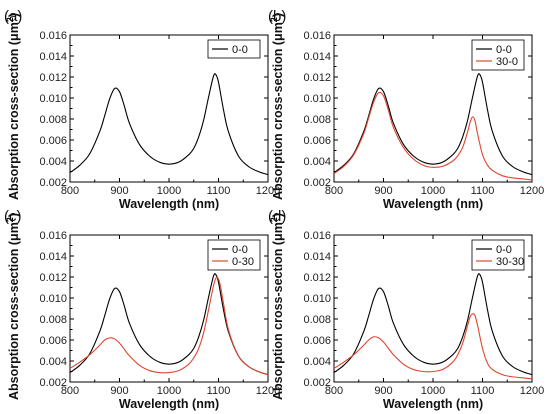  What do you see at coordinates (507, 62) in the screenshot?
I see `legend-label: 30-0` at bounding box center [507, 62].